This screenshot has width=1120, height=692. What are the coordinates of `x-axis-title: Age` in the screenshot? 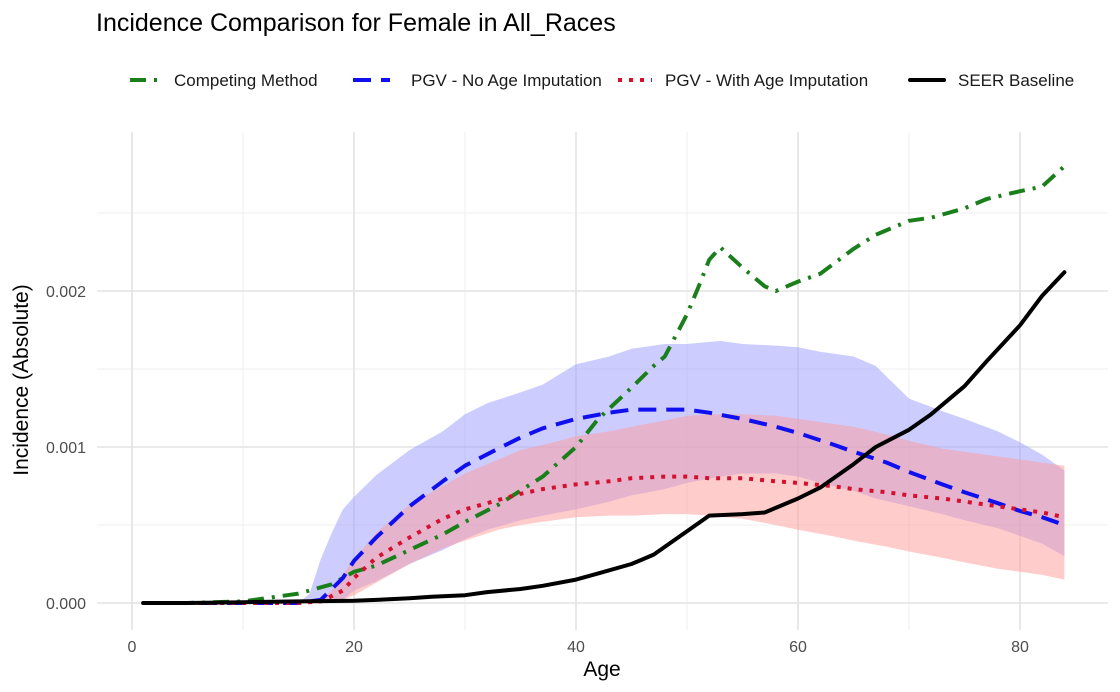 It's located at (601, 669).